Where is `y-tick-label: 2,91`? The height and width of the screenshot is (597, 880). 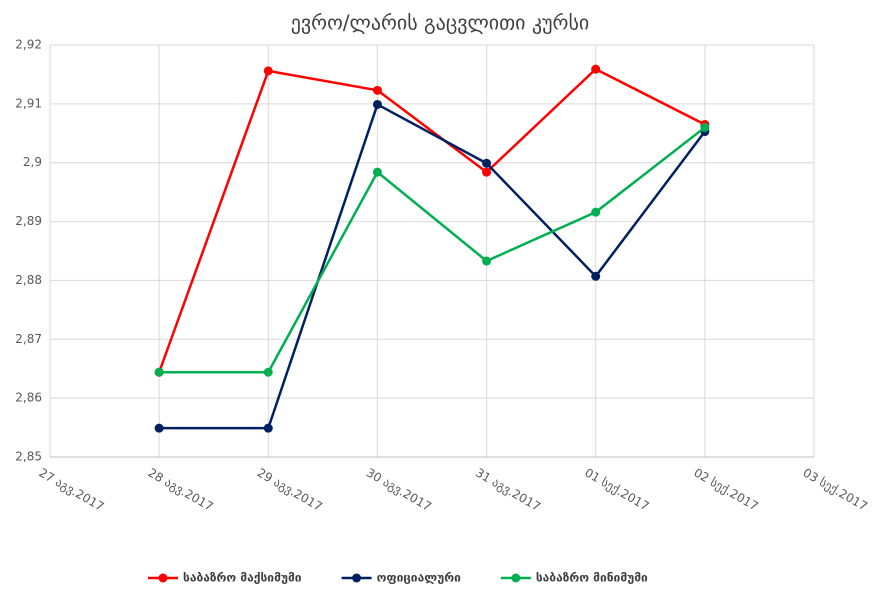
y-tick-label: 2,91 is located at coordinates (28, 103).